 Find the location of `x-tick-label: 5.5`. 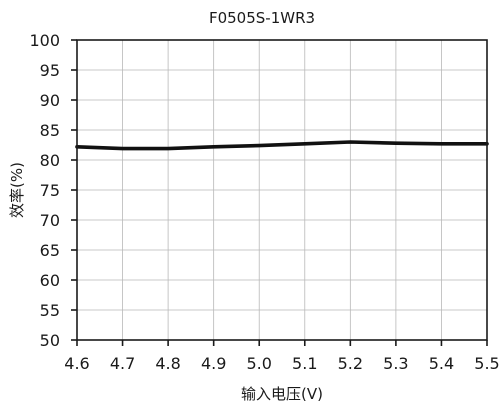

x-tick-label: 5.5 is located at coordinates (486, 363).